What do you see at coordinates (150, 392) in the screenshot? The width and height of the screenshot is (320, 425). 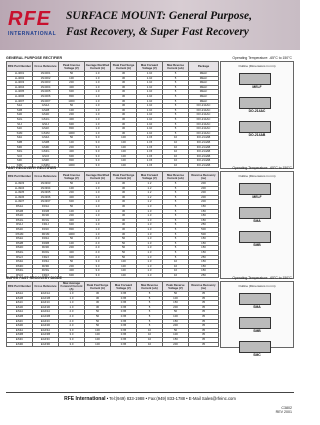 I see `footer-rule` at bounding box center [150, 392].